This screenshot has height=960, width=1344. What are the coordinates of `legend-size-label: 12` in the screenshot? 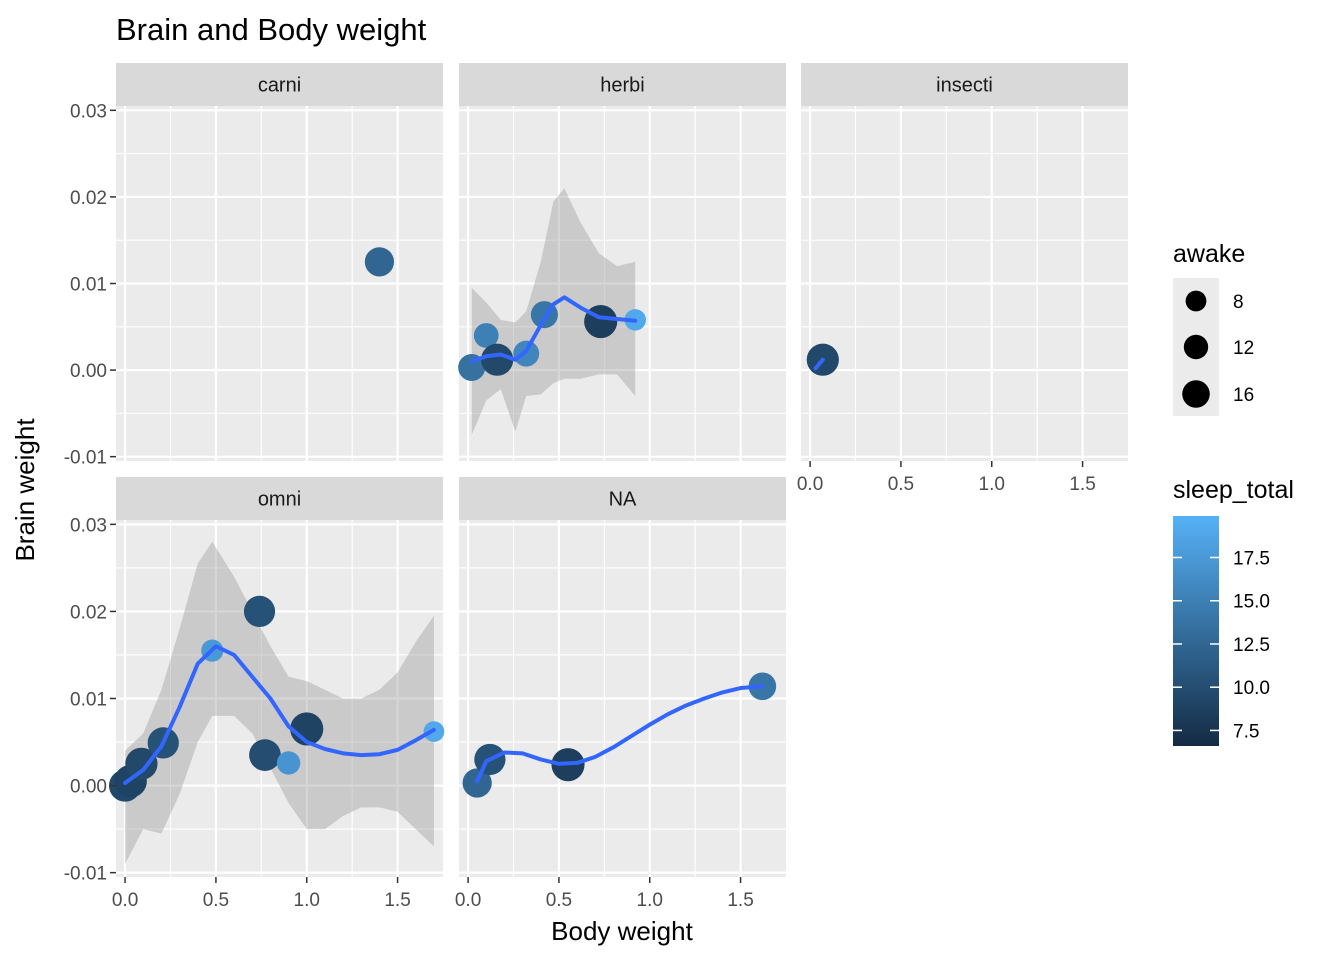 It's located at (1243, 348).